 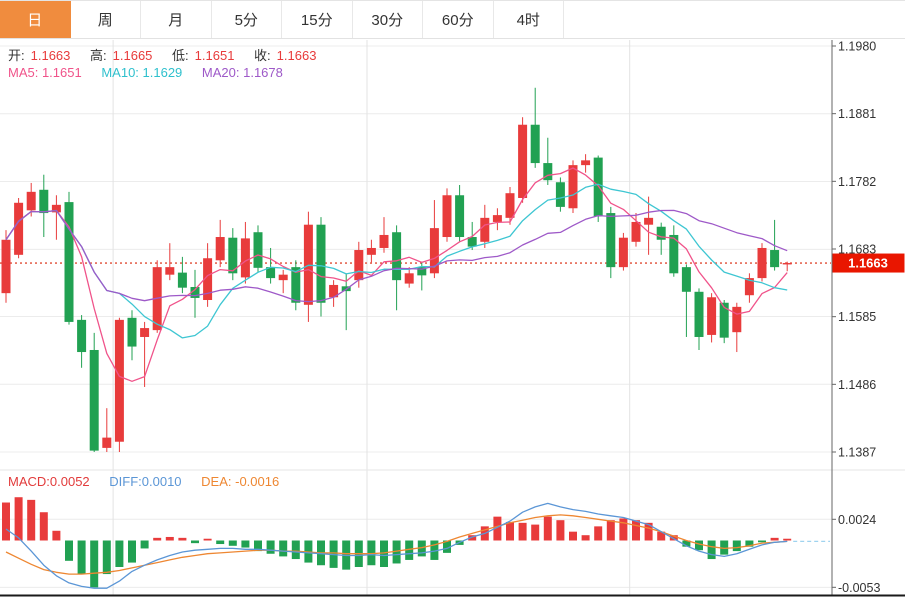 I want to click on macd-axis-label: -0.0053, so click(x=859, y=588).